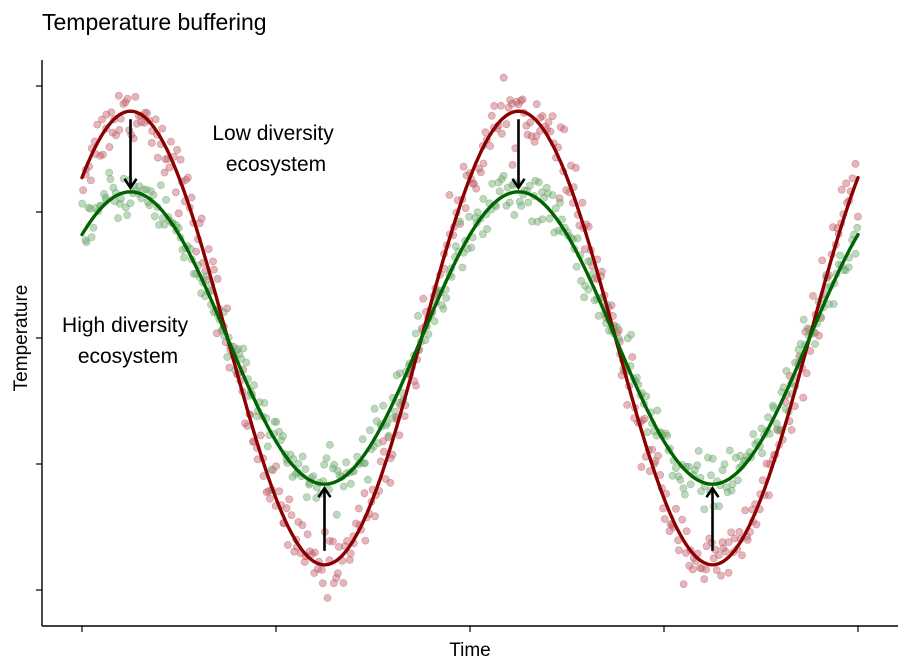 This screenshot has width=910, height=670. What do you see at coordinates (154, 22) in the screenshot?
I see `chart-title: Temperature buffering` at bounding box center [154, 22].